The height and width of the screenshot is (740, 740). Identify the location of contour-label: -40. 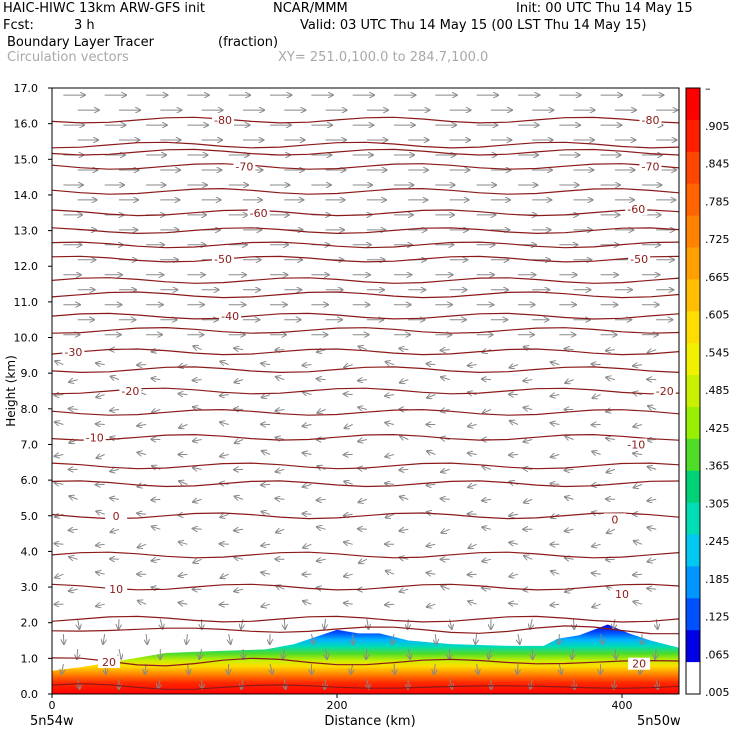
(230, 316).